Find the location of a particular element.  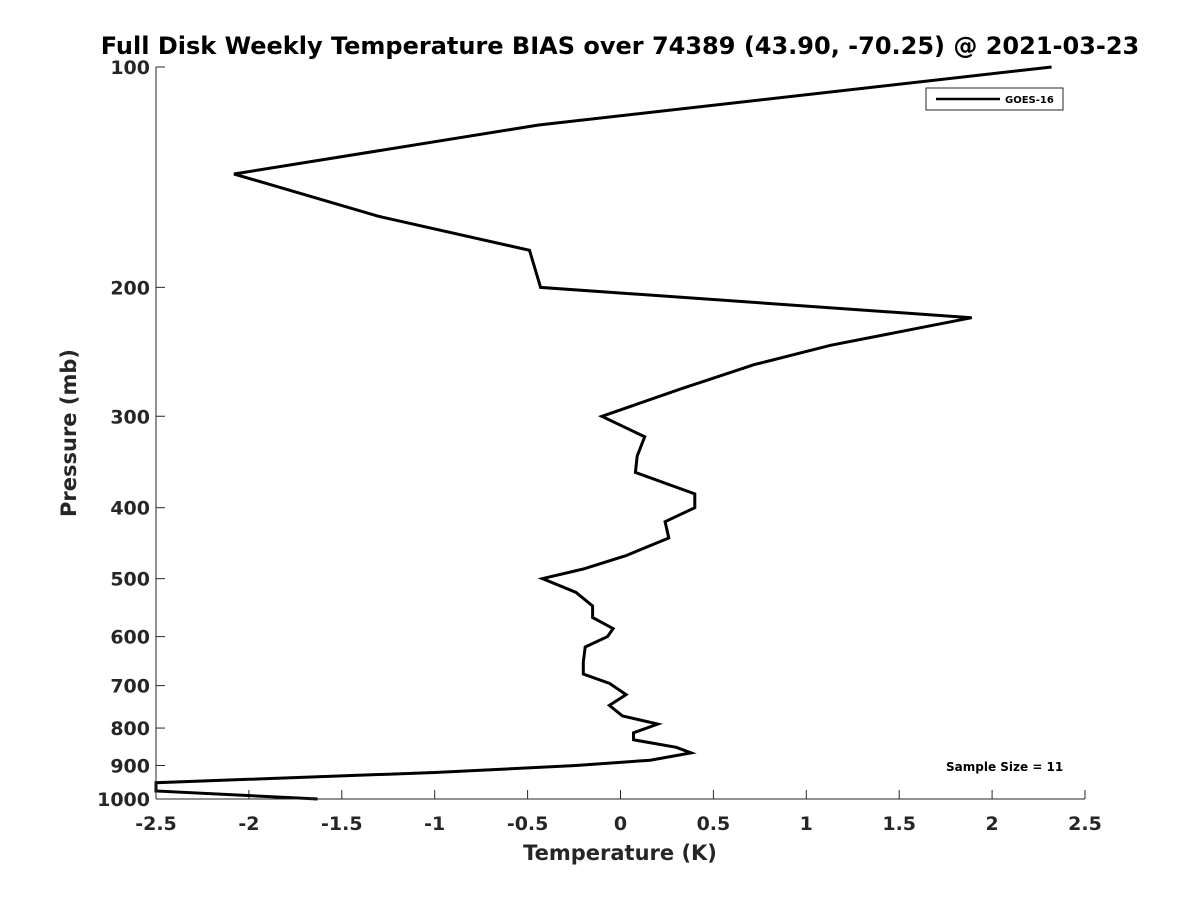

y-tick-label: 300 is located at coordinates (130, 417).